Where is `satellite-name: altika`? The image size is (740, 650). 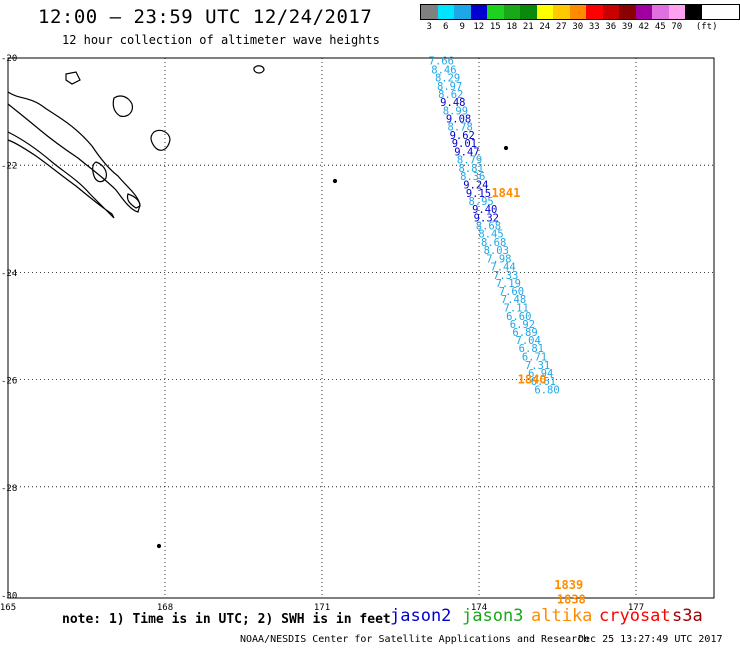
satellite-name: altika is located at coordinates (562, 616).